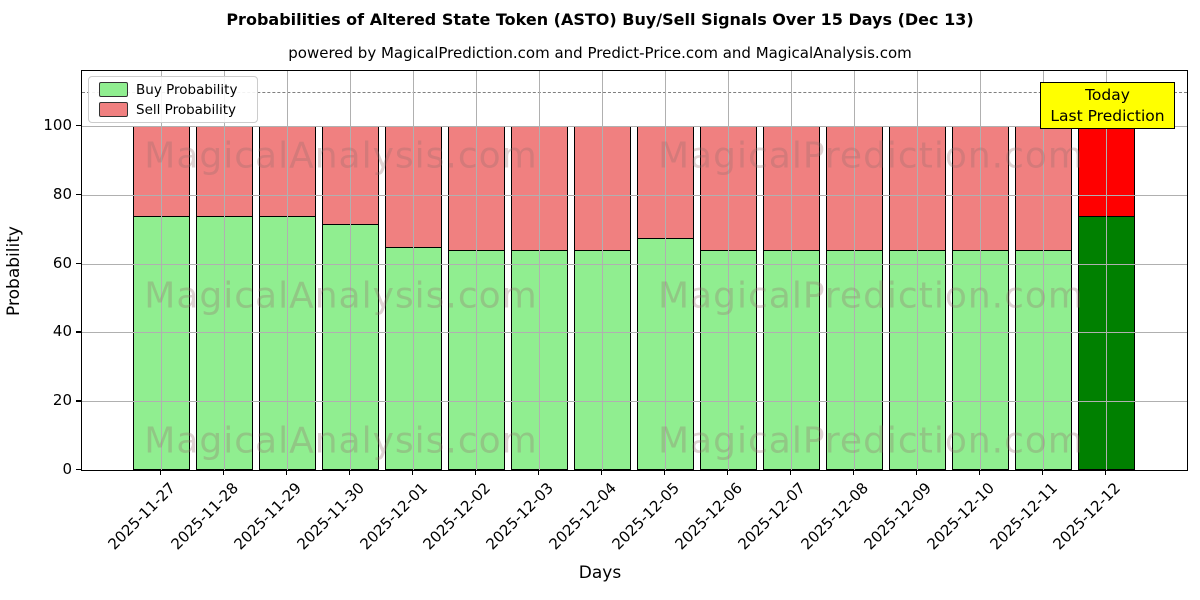 The height and width of the screenshot is (600, 1200). Describe the element at coordinates (393, 516) in the screenshot. I see `x-tick-label: 2025-12-01` at that location.